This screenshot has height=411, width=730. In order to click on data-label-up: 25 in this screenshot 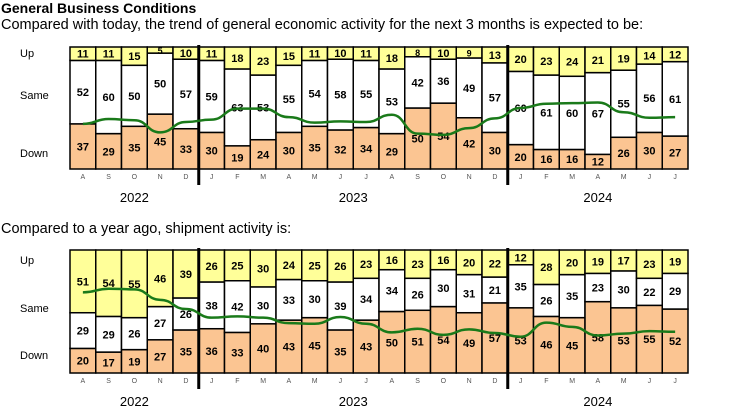, I will do `click(315, 266)`.